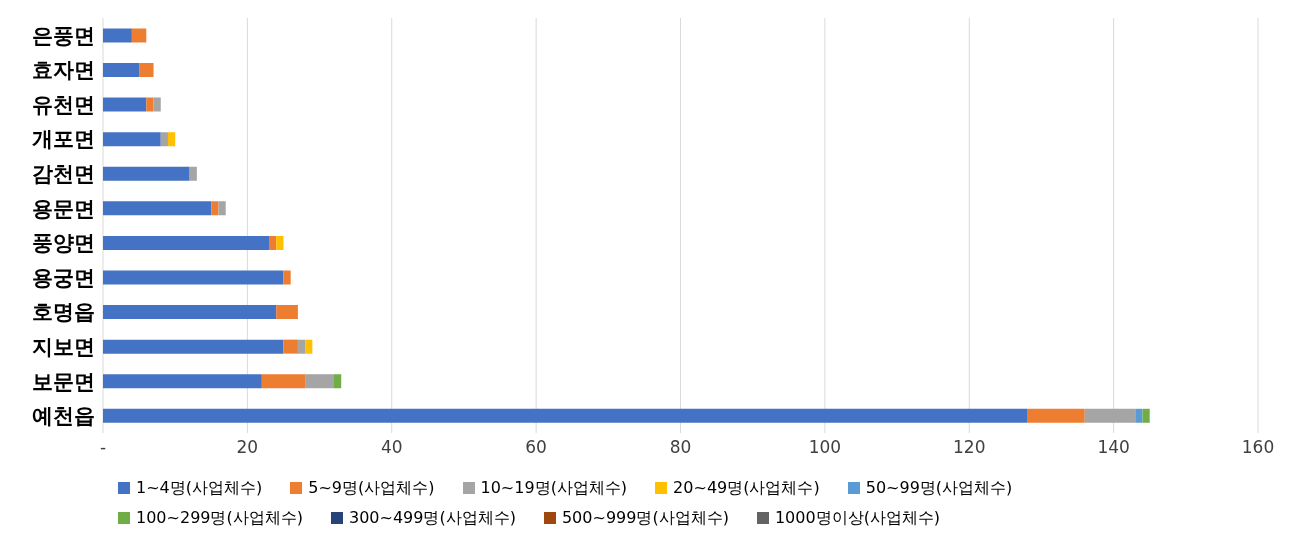 Image resolution: width=1308 pixels, height=557 pixels. I want to click on x-tick-label: 60, so click(536, 447).